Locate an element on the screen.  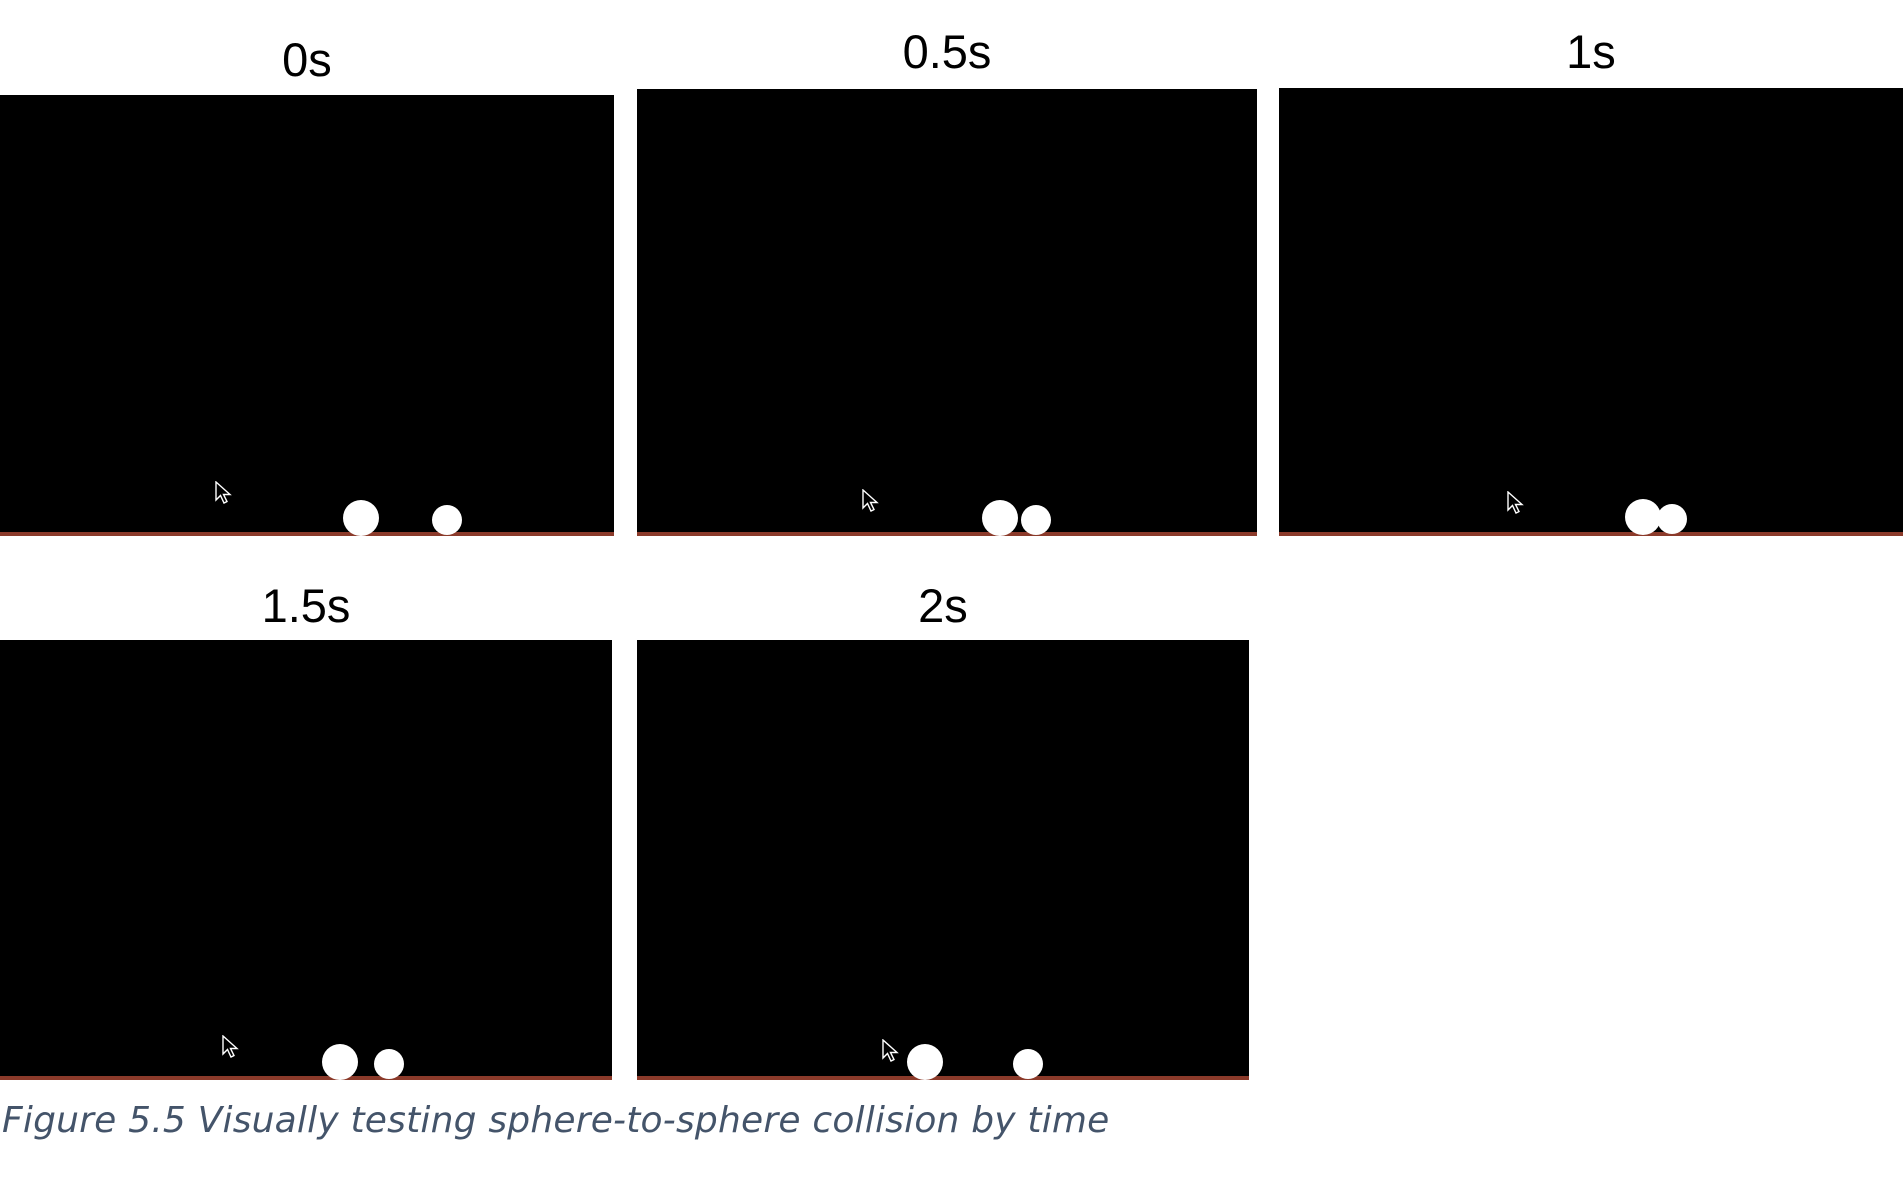
frame-label: 2s is located at coordinates (943, 605).